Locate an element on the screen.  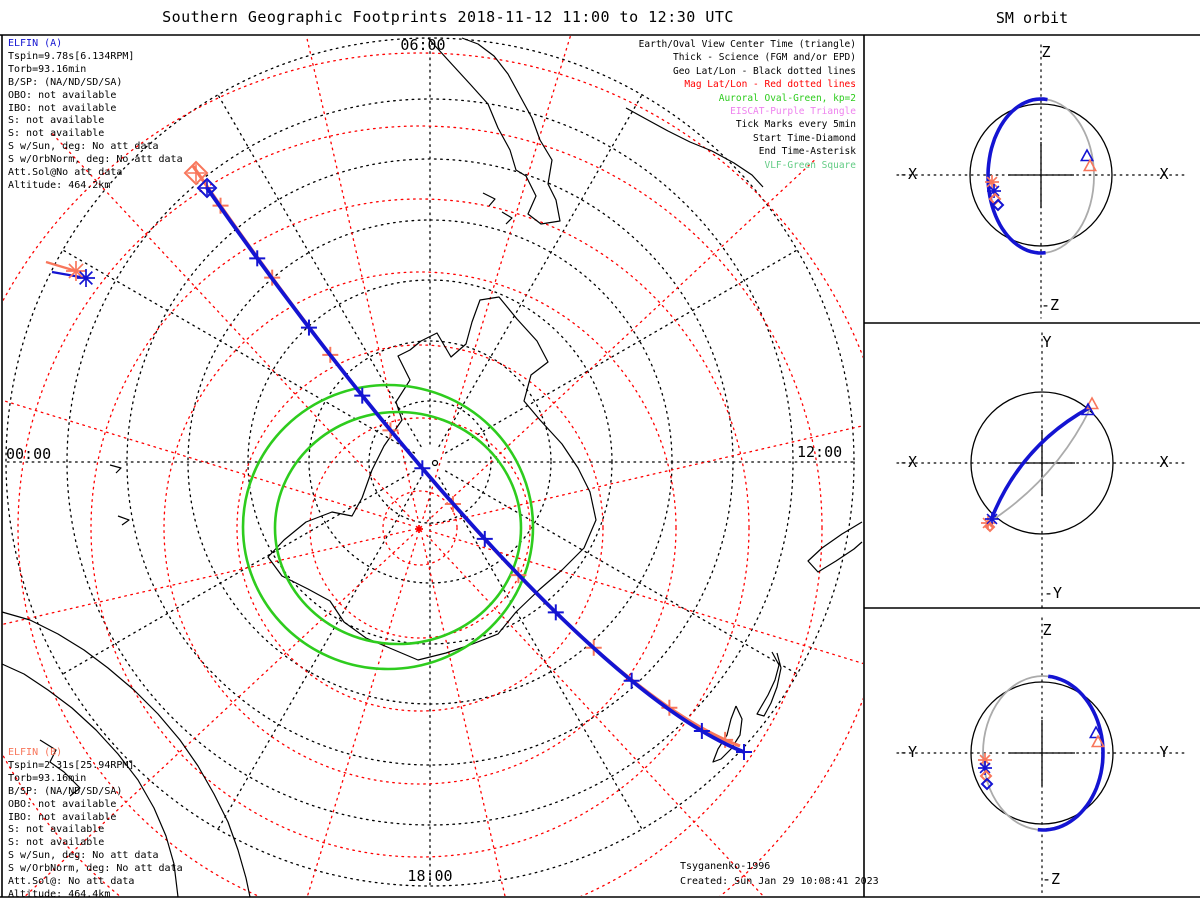
legend-line: Auroral Oval-Green, kp=2 is located at coordinates (787, 98).